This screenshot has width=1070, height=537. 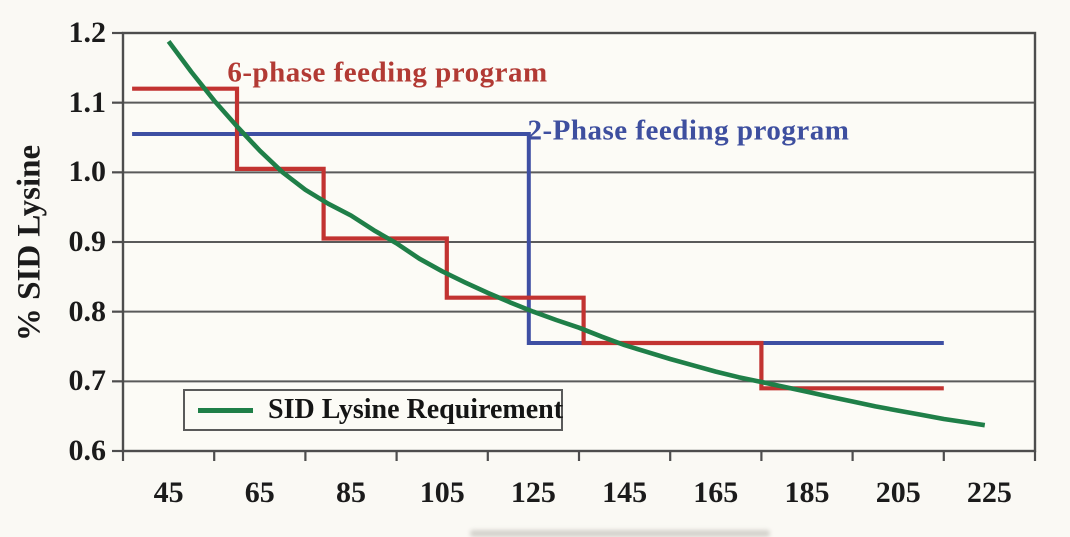 I want to click on x-axis-title-cropped, so click(x=620, y=533).